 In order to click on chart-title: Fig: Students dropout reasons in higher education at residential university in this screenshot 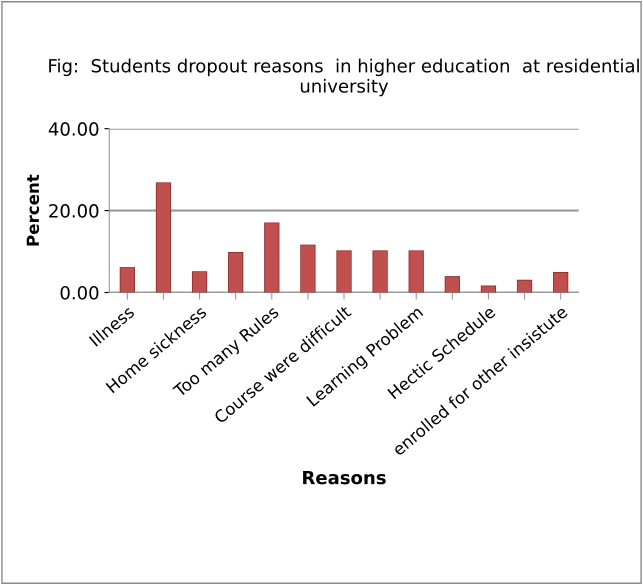, I will do `click(344, 77)`.